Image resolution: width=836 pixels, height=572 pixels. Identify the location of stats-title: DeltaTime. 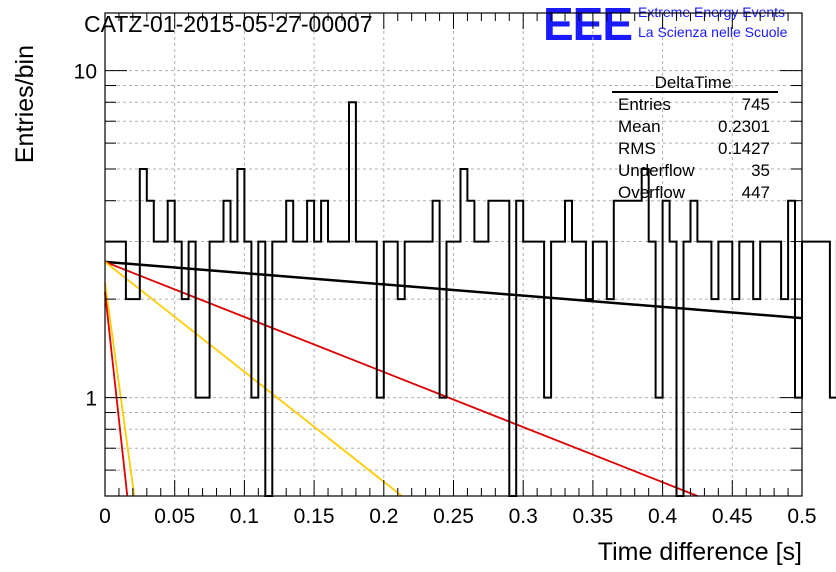
(693, 82).